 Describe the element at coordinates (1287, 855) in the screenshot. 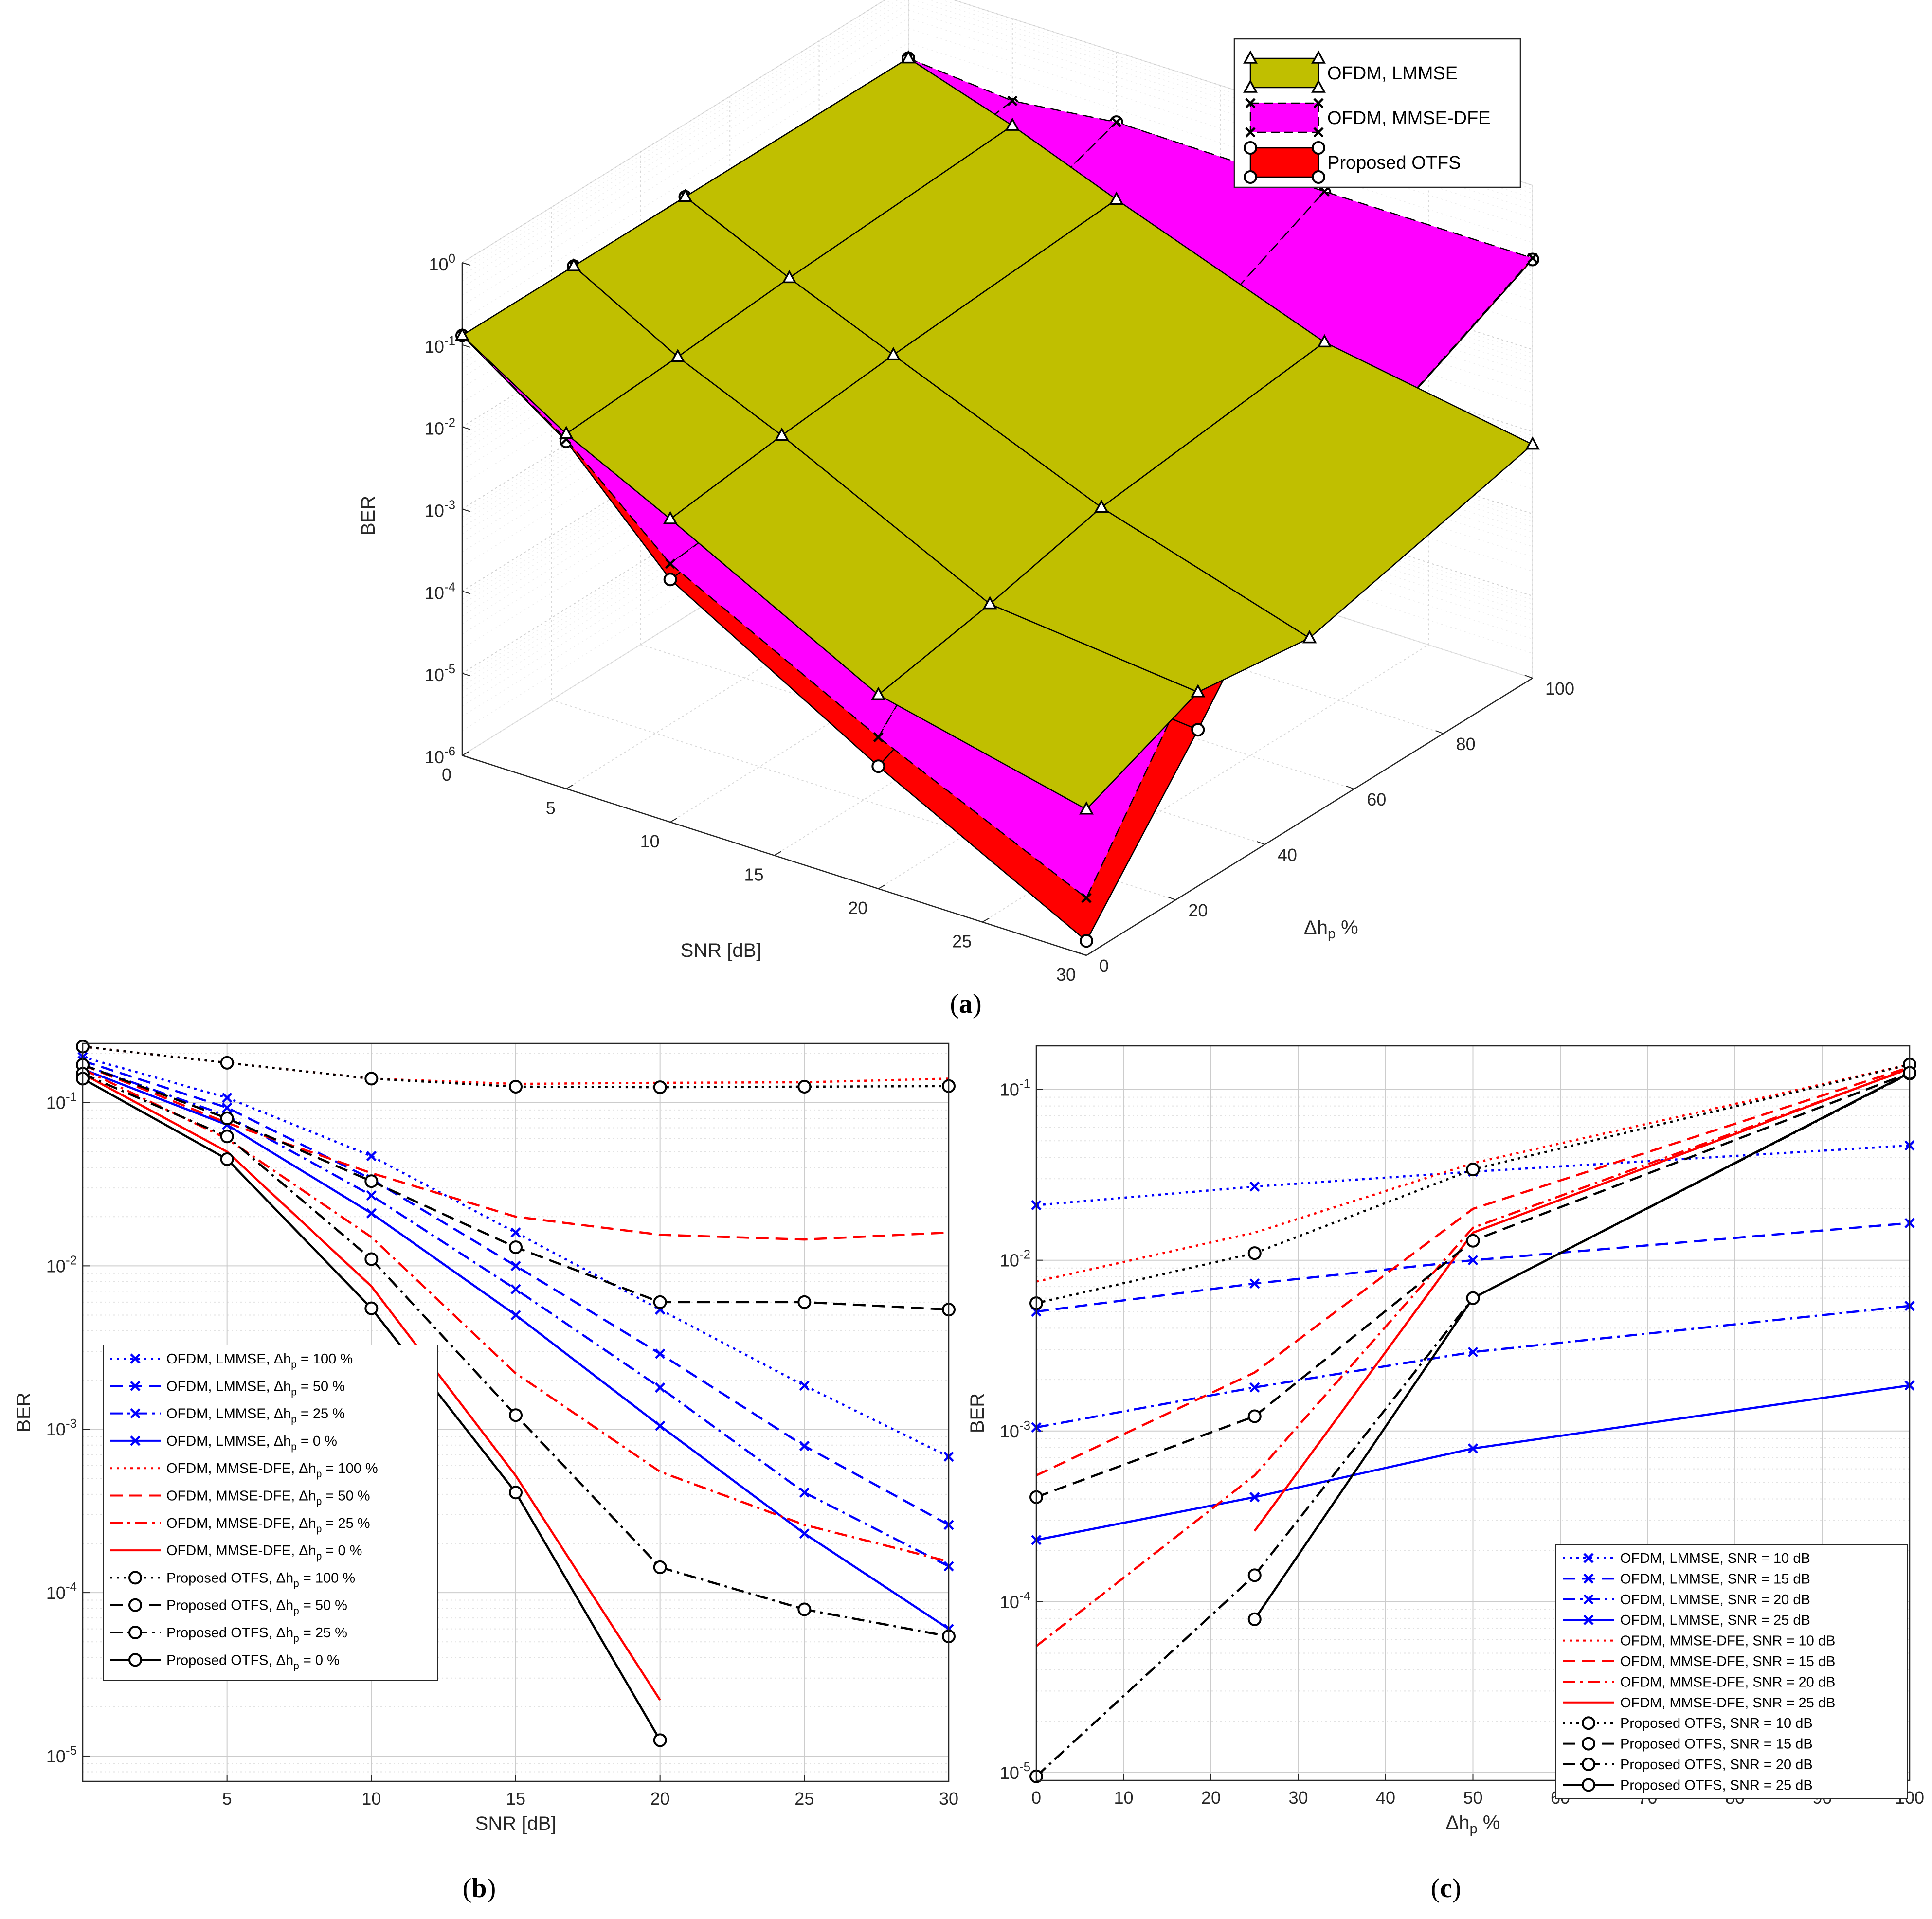

I see `y-tick-label: 40` at that location.